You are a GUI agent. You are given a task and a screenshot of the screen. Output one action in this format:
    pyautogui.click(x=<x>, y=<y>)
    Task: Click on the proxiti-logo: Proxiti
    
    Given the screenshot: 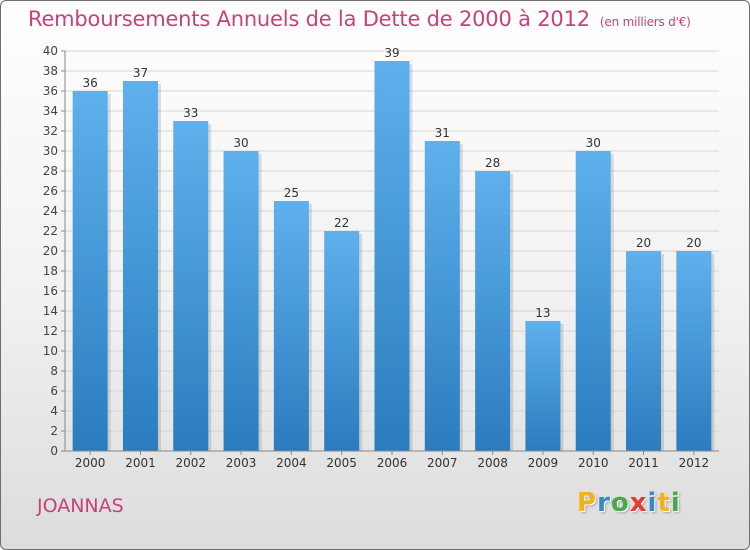 What is the action you would take?
    pyautogui.click(x=629, y=503)
    